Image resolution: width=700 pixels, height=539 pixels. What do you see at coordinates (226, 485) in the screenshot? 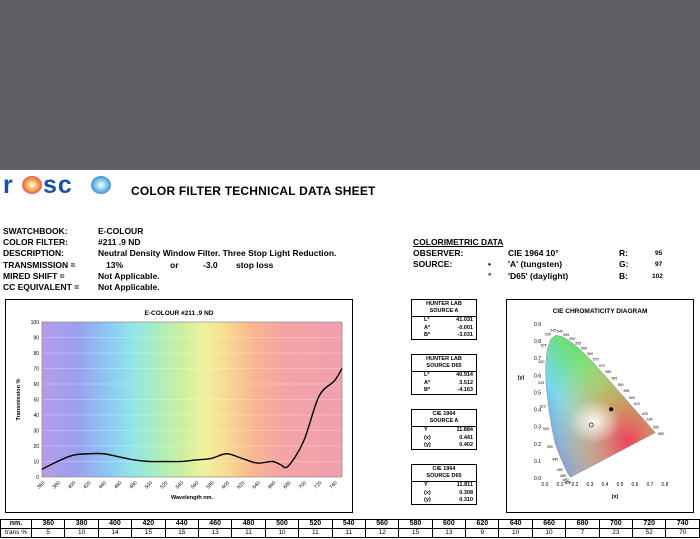
I see `x-tick-label: 600` at bounding box center [226, 485].